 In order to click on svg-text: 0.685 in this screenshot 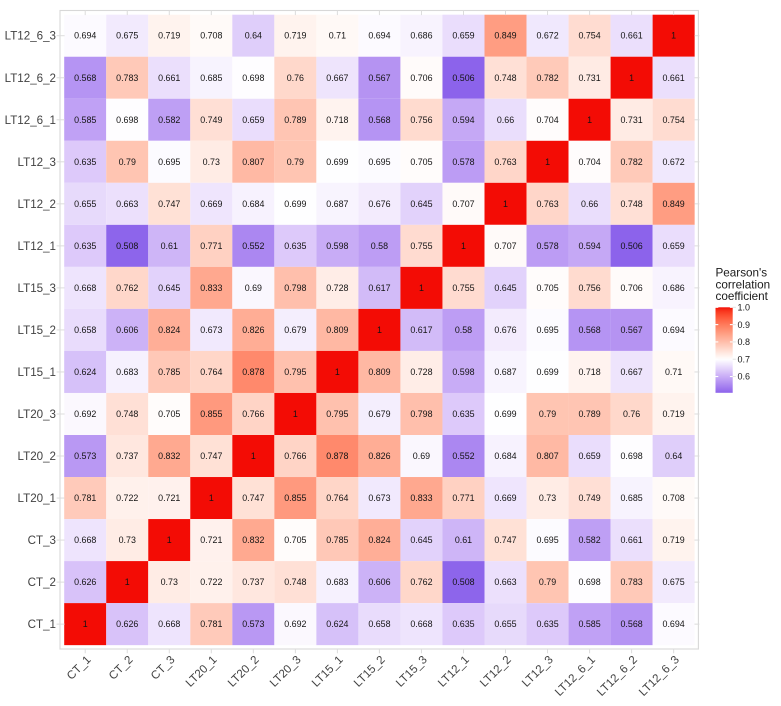, I will do `click(211, 78)`.